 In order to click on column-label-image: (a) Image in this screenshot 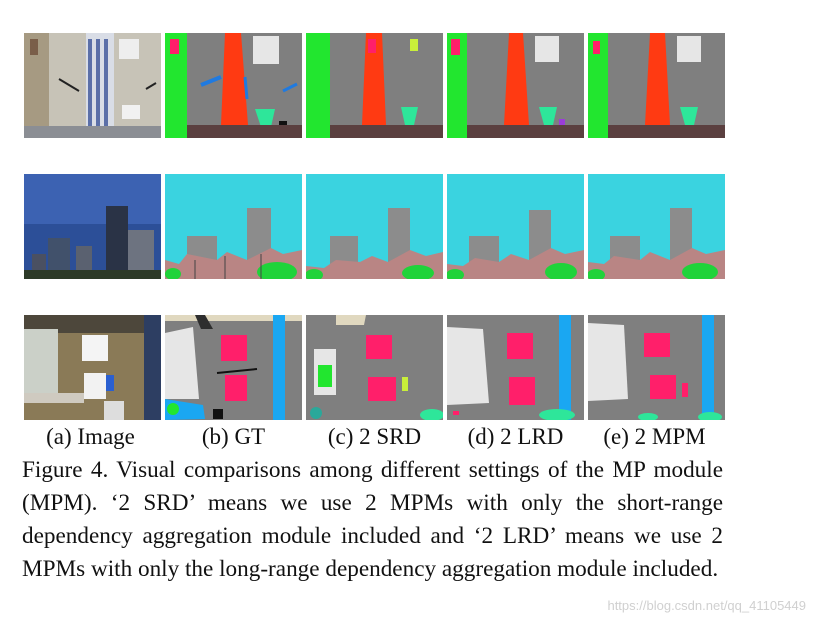, I will do `click(90, 436)`.